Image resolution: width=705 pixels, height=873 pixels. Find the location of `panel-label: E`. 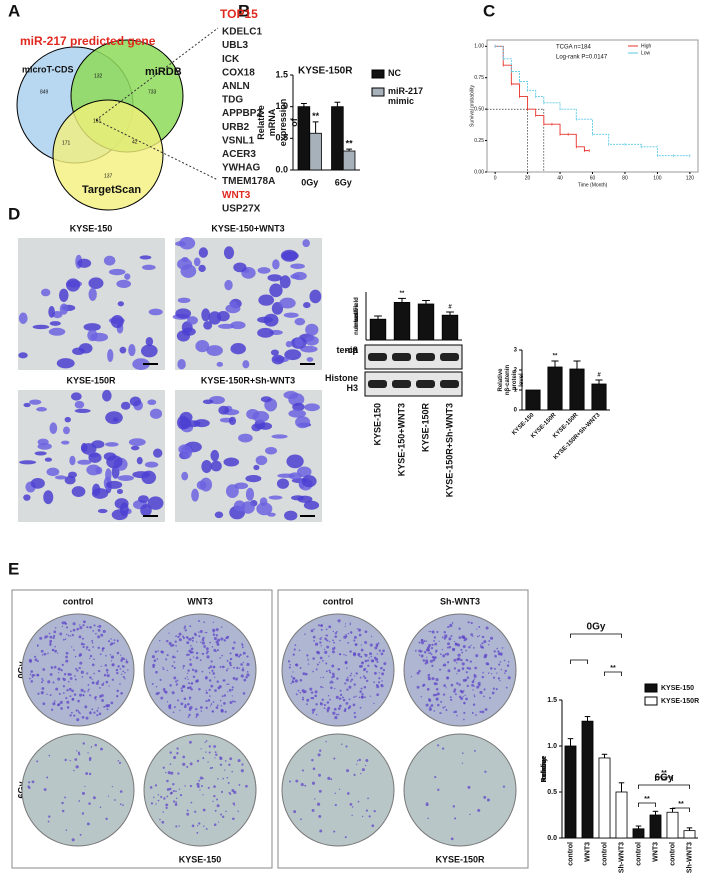

panel-label: E is located at coordinates (13, 568).